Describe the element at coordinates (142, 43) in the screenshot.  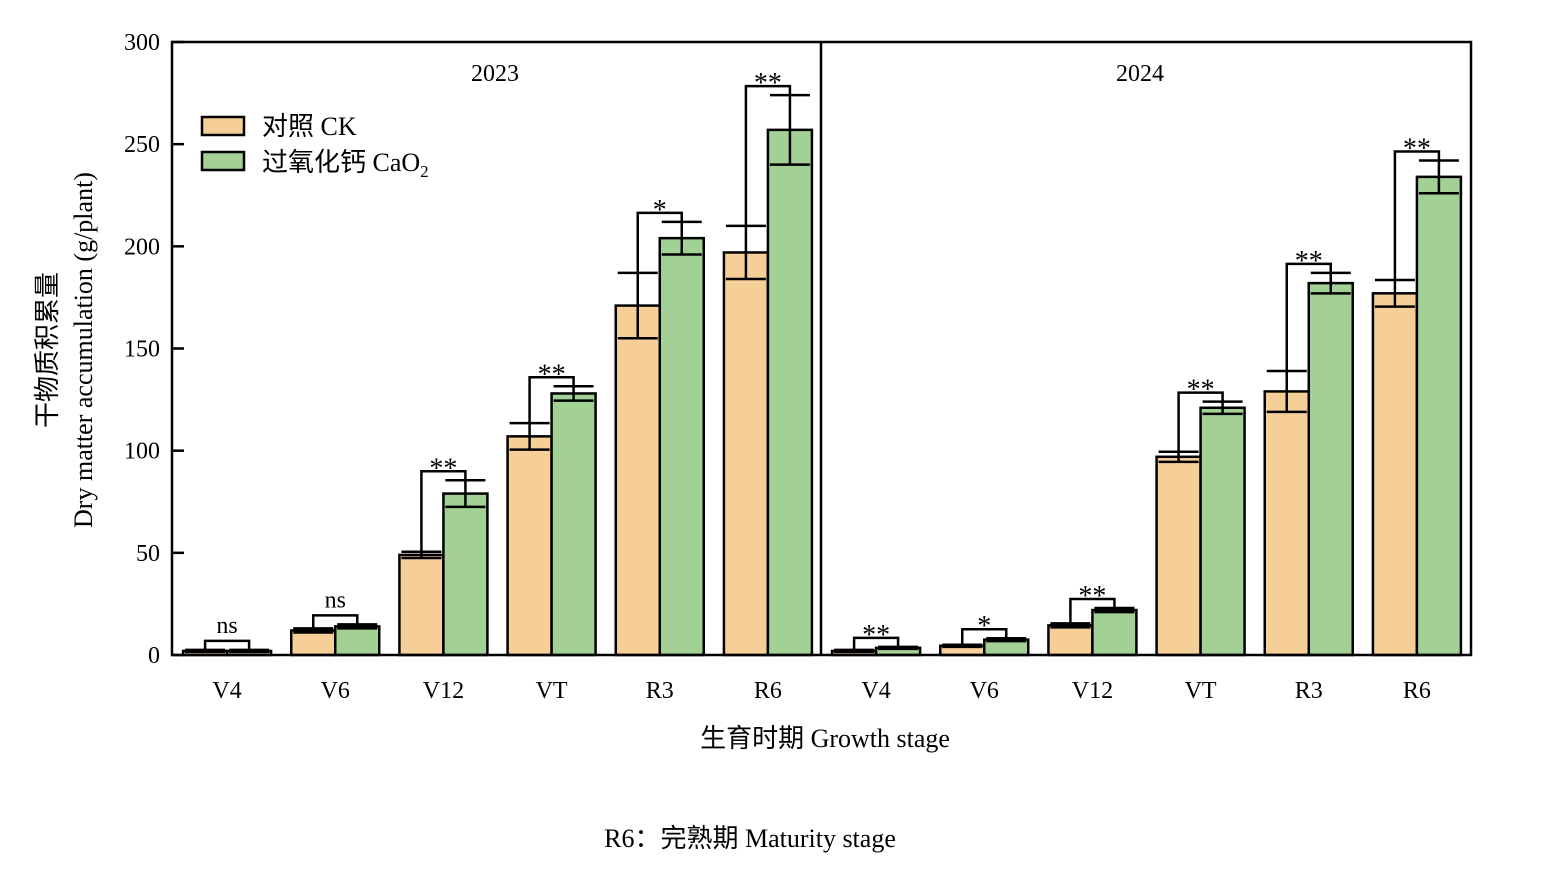
I see `y-tick-label: 300` at that location.